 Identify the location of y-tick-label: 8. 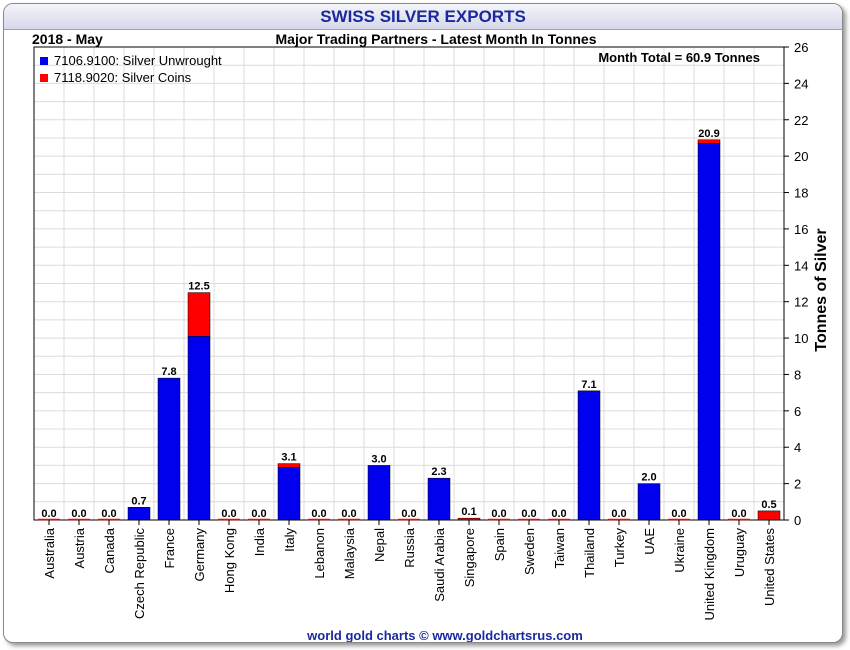
(797, 374).